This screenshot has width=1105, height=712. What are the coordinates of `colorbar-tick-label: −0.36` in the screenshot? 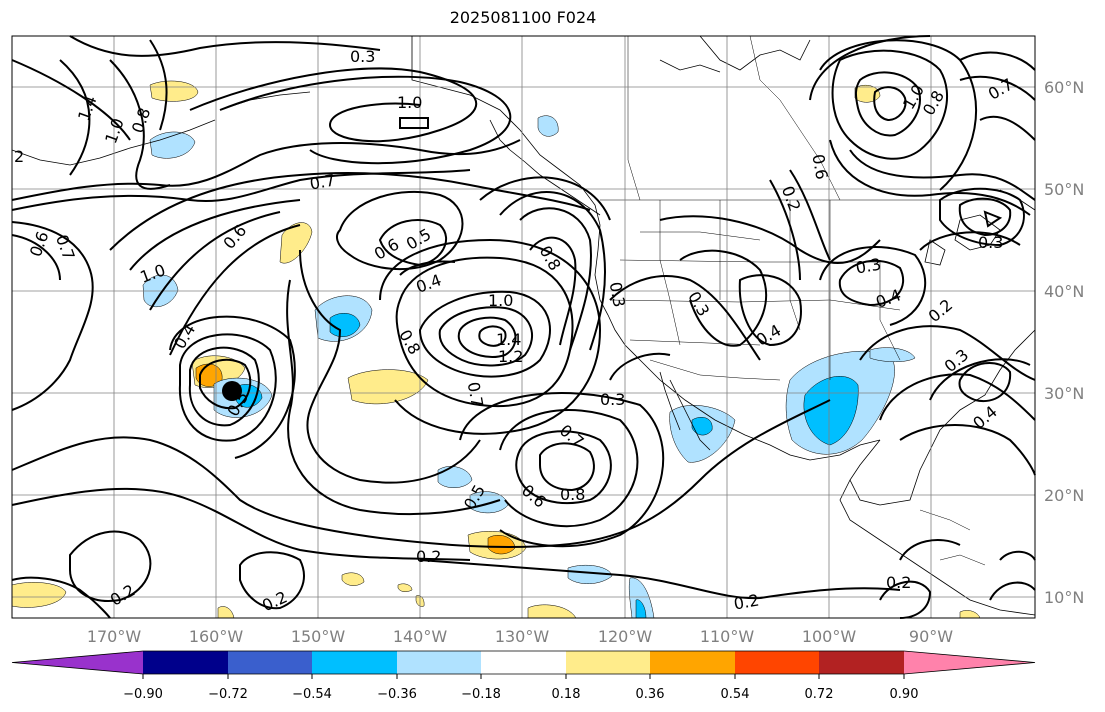 It's located at (397, 694).